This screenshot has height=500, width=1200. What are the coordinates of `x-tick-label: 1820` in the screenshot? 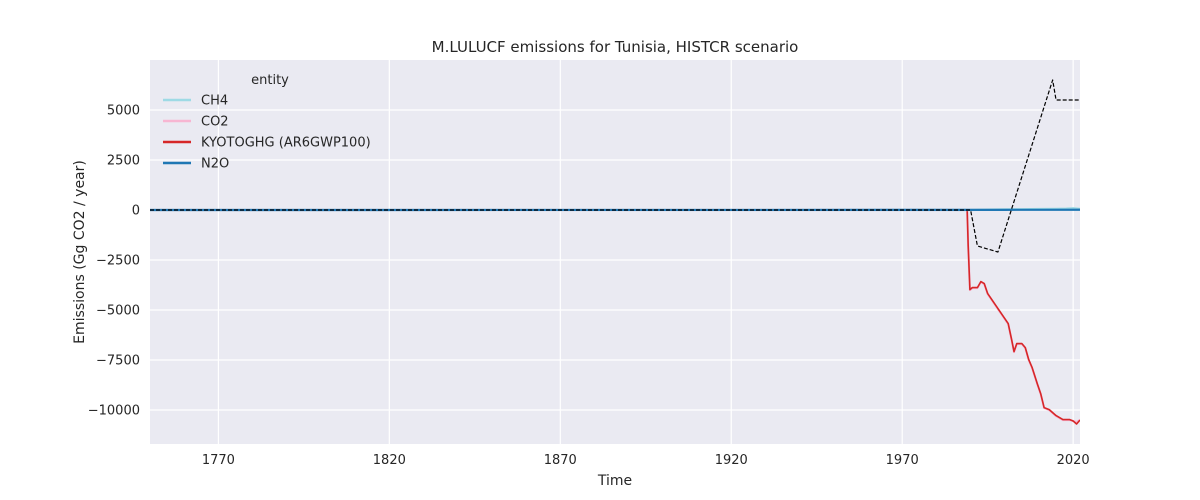 It's located at (389, 460).